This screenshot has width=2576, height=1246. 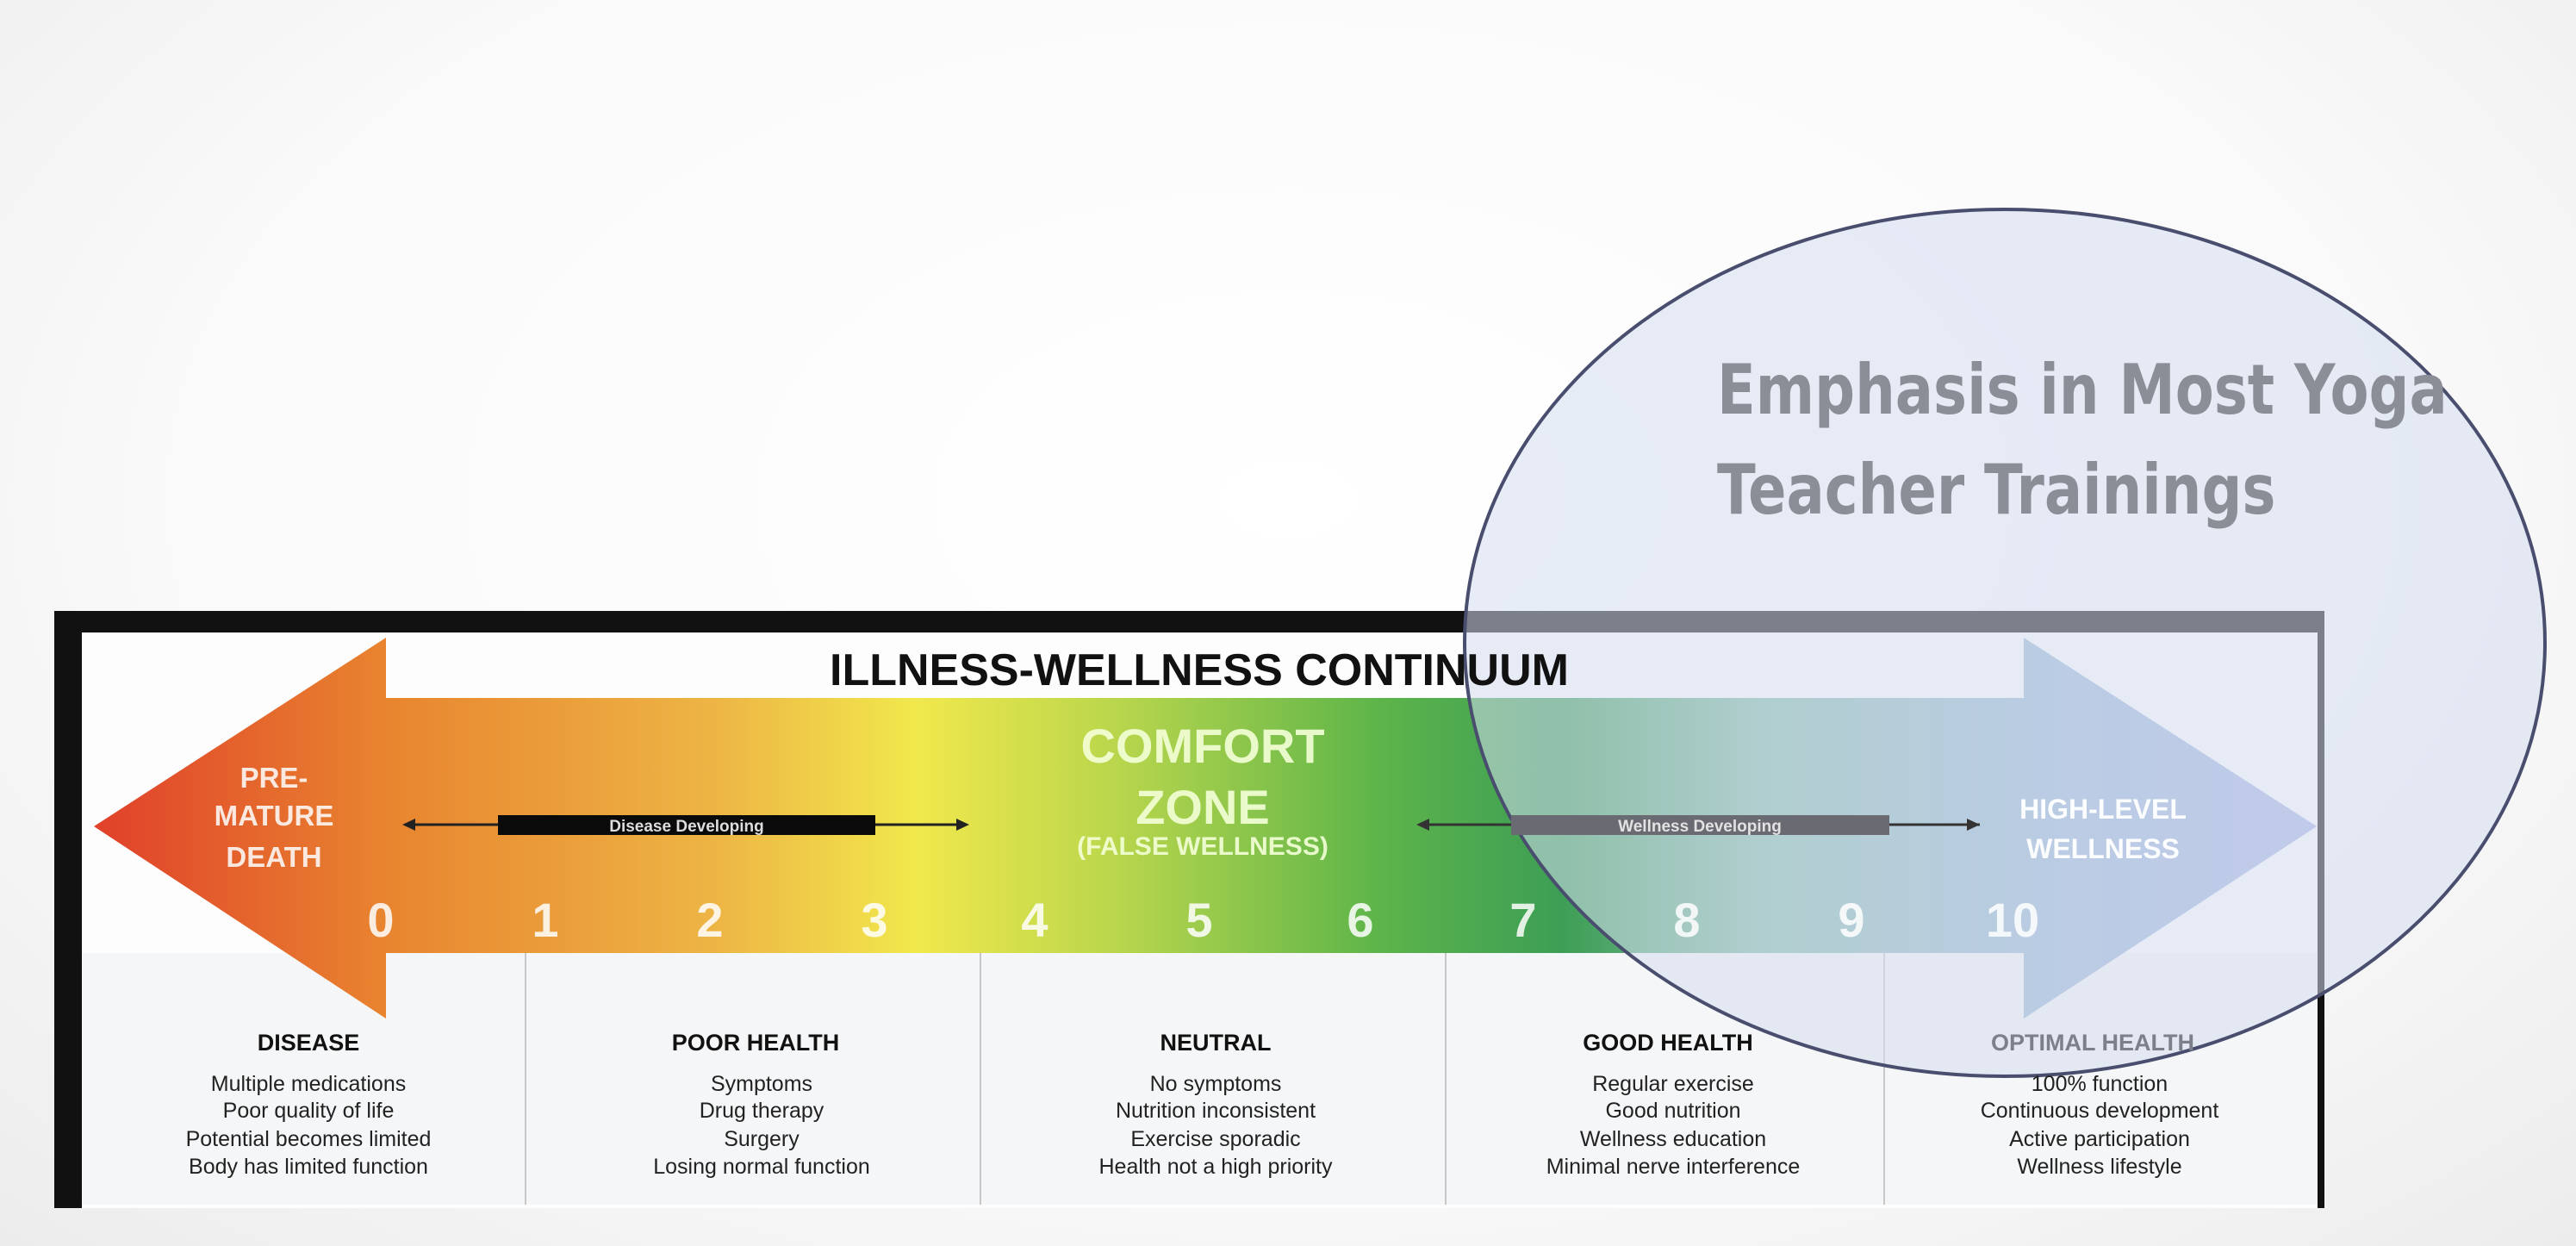 What do you see at coordinates (1996, 491) in the screenshot?
I see `svg-text: Teacher Trainings` at bounding box center [1996, 491].